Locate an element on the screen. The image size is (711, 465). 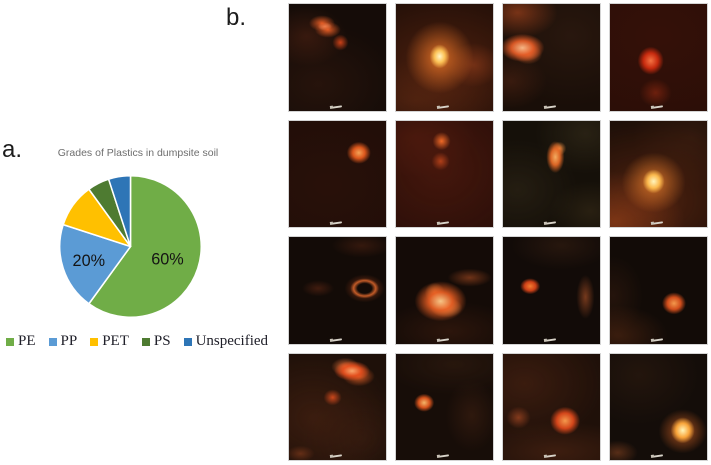
pie-chart: 60% 20% is located at coordinates (130, 246).